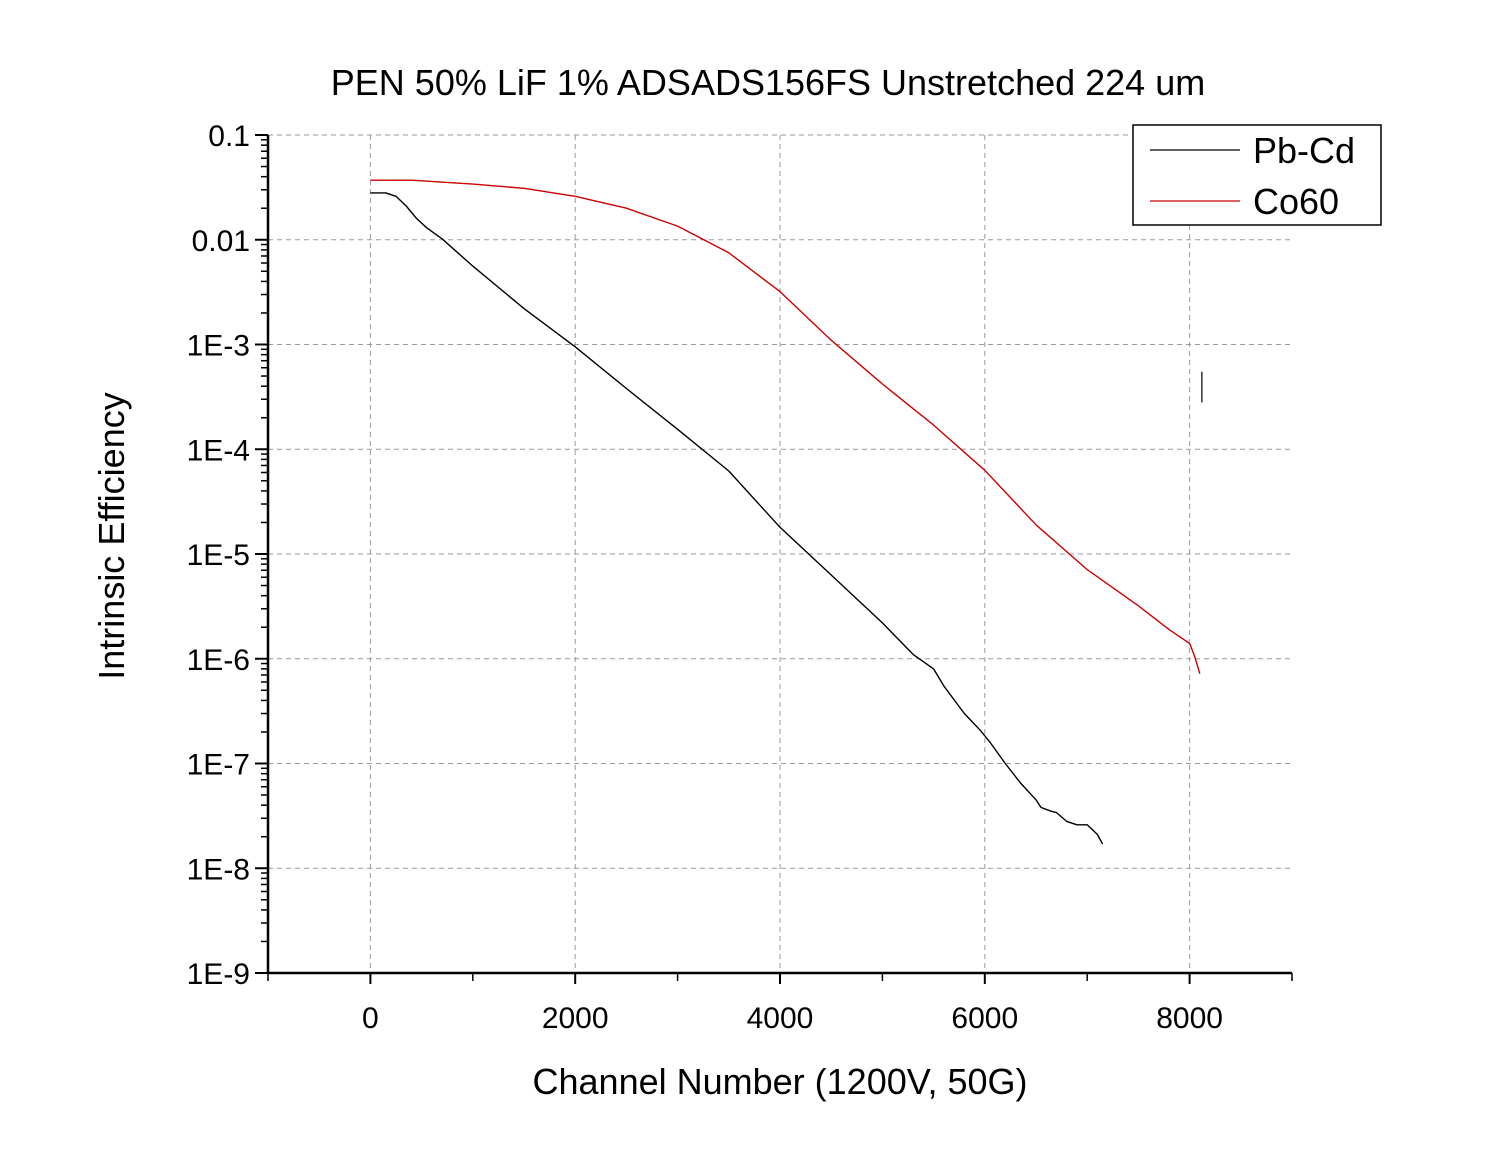 Image resolution: width=1500 pixels, height=1167 pixels. What do you see at coordinates (218, 974) in the screenshot?
I see `y-tick-label: 1E-9` at bounding box center [218, 974].